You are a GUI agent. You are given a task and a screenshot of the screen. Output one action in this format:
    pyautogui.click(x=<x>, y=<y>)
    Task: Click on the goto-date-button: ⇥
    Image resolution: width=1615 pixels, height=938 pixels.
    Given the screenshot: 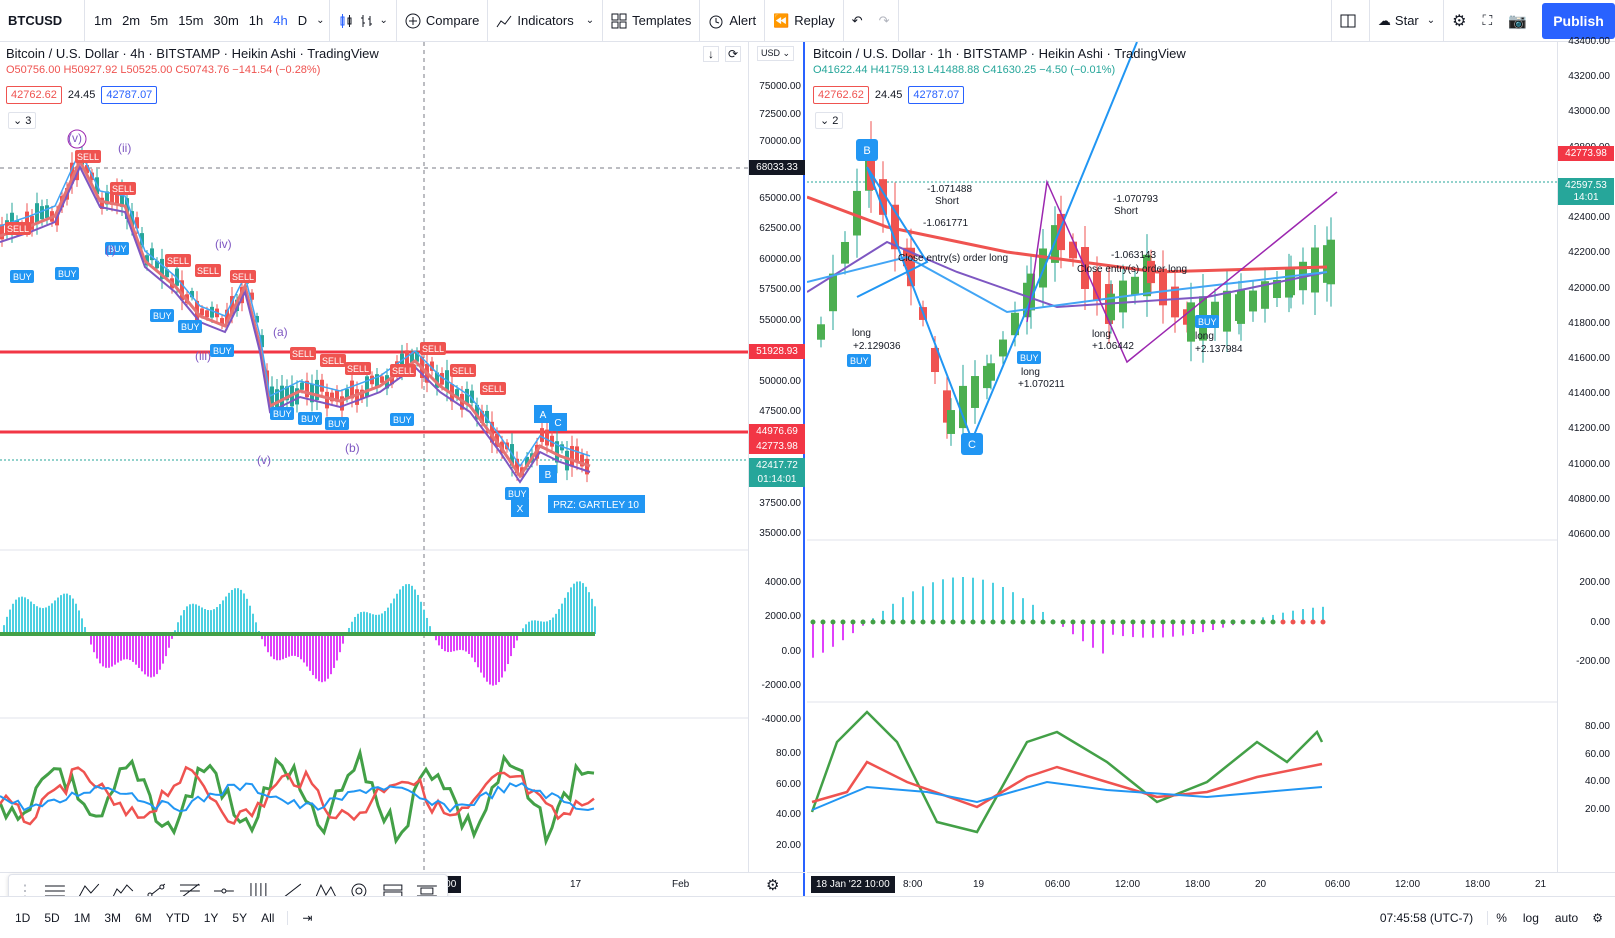 What is the action you would take?
    pyautogui.click(x=306, y=917)
    